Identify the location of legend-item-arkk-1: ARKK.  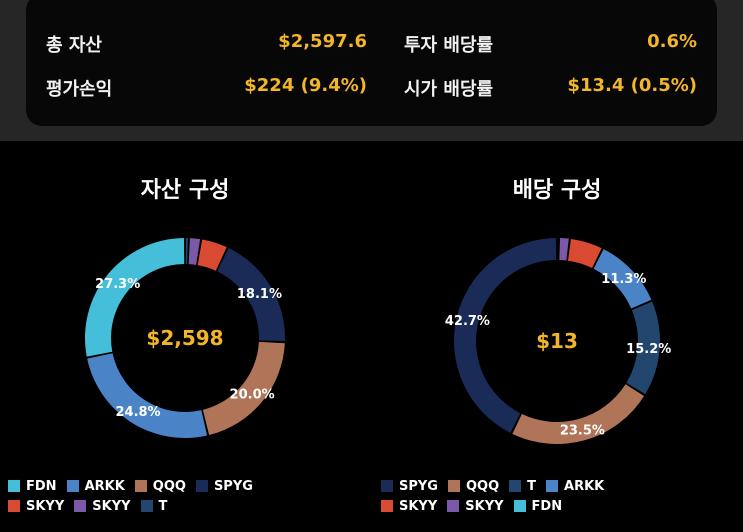
(95, 486).